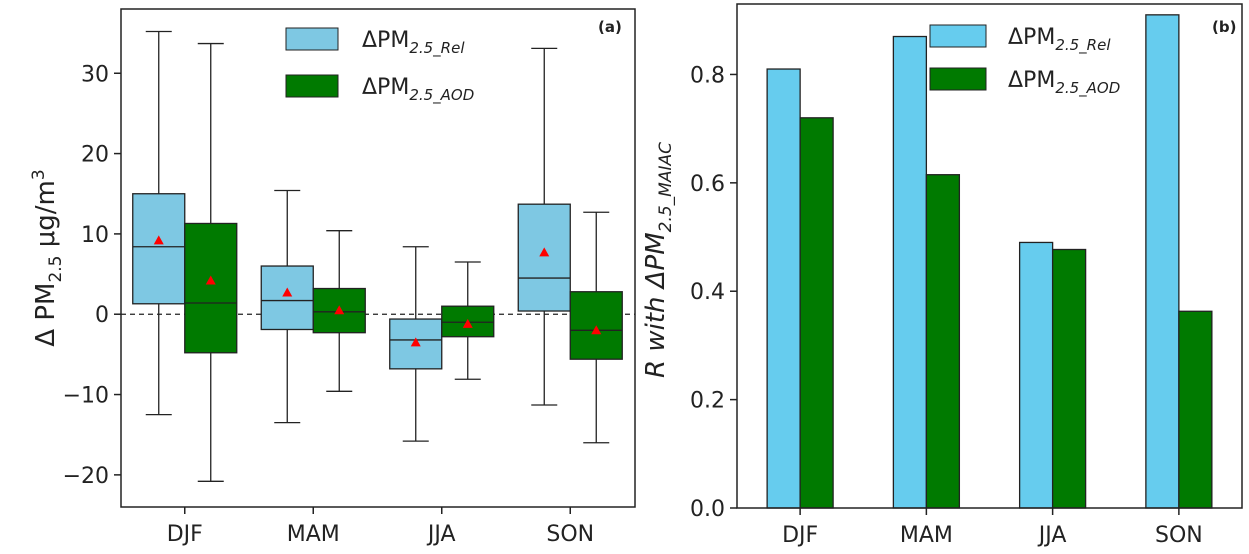  I want to click on panel-a-xtick-label: SON, so click(570, 534).